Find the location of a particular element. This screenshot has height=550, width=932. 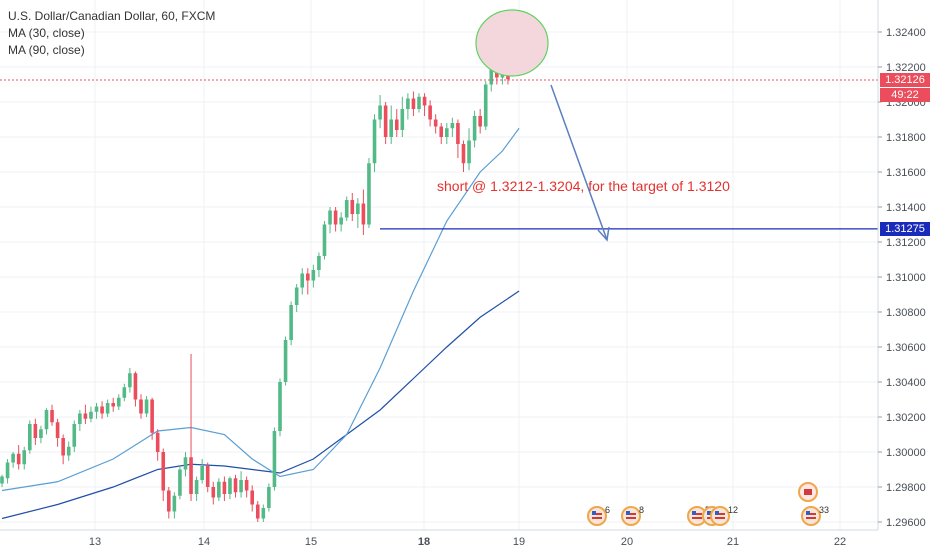

economic-event-icon: 8 is located at coordinates (632, 515).